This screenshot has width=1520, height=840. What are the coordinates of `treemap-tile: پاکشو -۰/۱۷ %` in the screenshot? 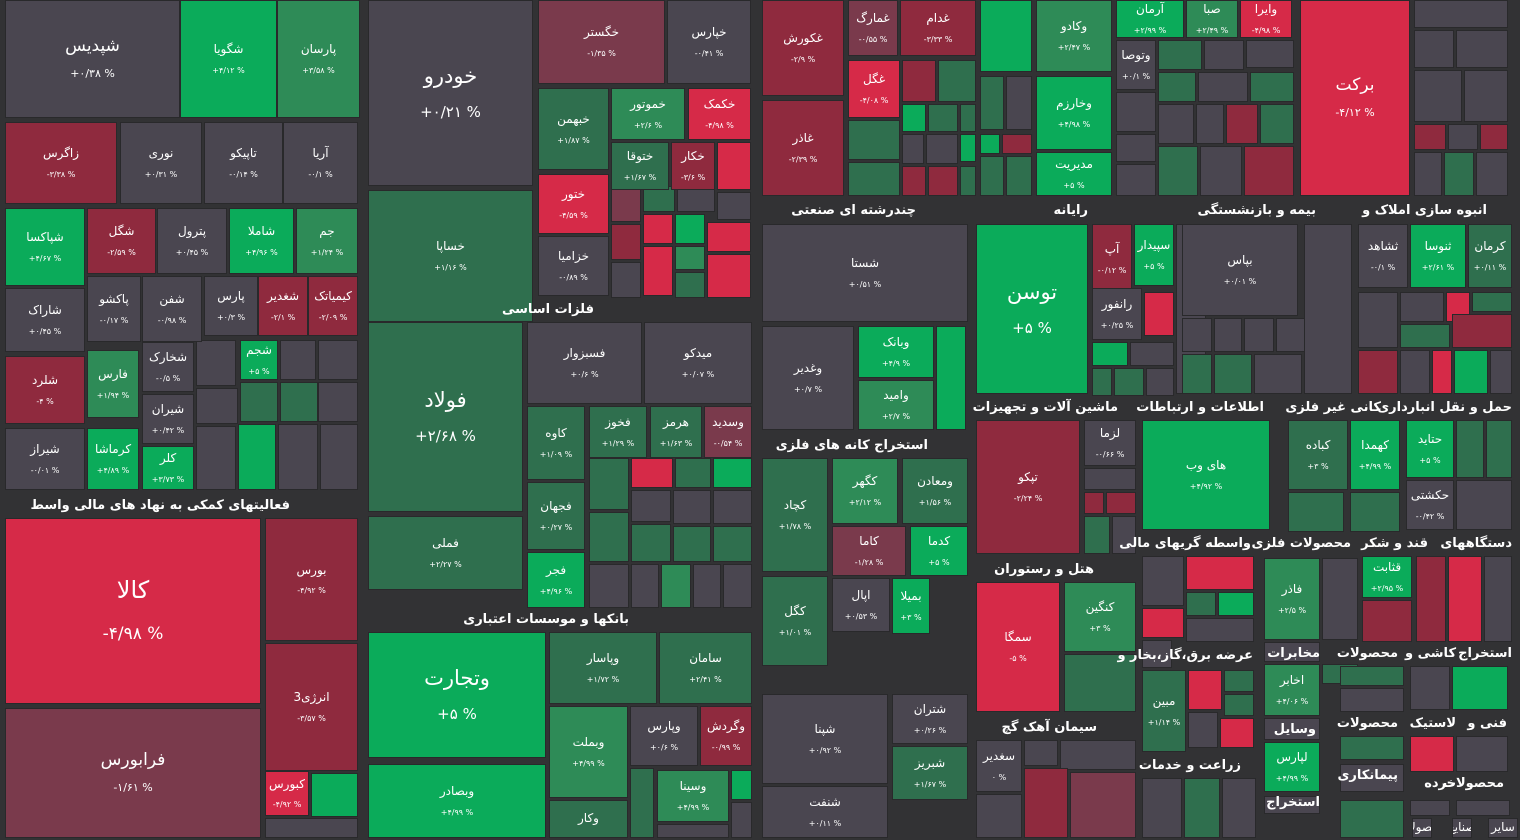 It's located at (114, 309).